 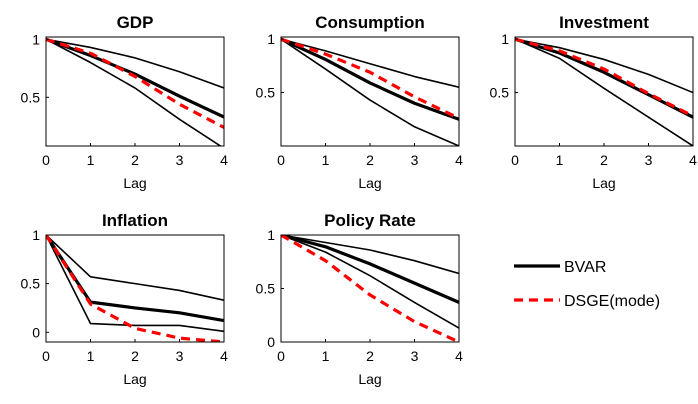 What do you see at coordinates (135, 220) in the screenshot?
I see `panel-title: Inflation` at bounding box center [135, 220].